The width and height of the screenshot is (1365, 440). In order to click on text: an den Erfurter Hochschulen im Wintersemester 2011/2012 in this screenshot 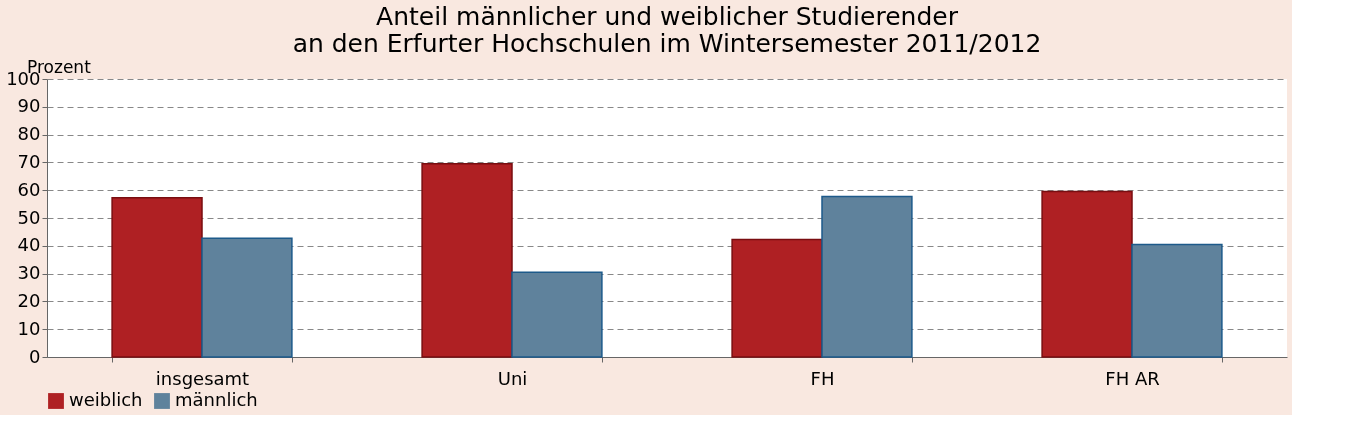, I will do `click(667, 43)`.